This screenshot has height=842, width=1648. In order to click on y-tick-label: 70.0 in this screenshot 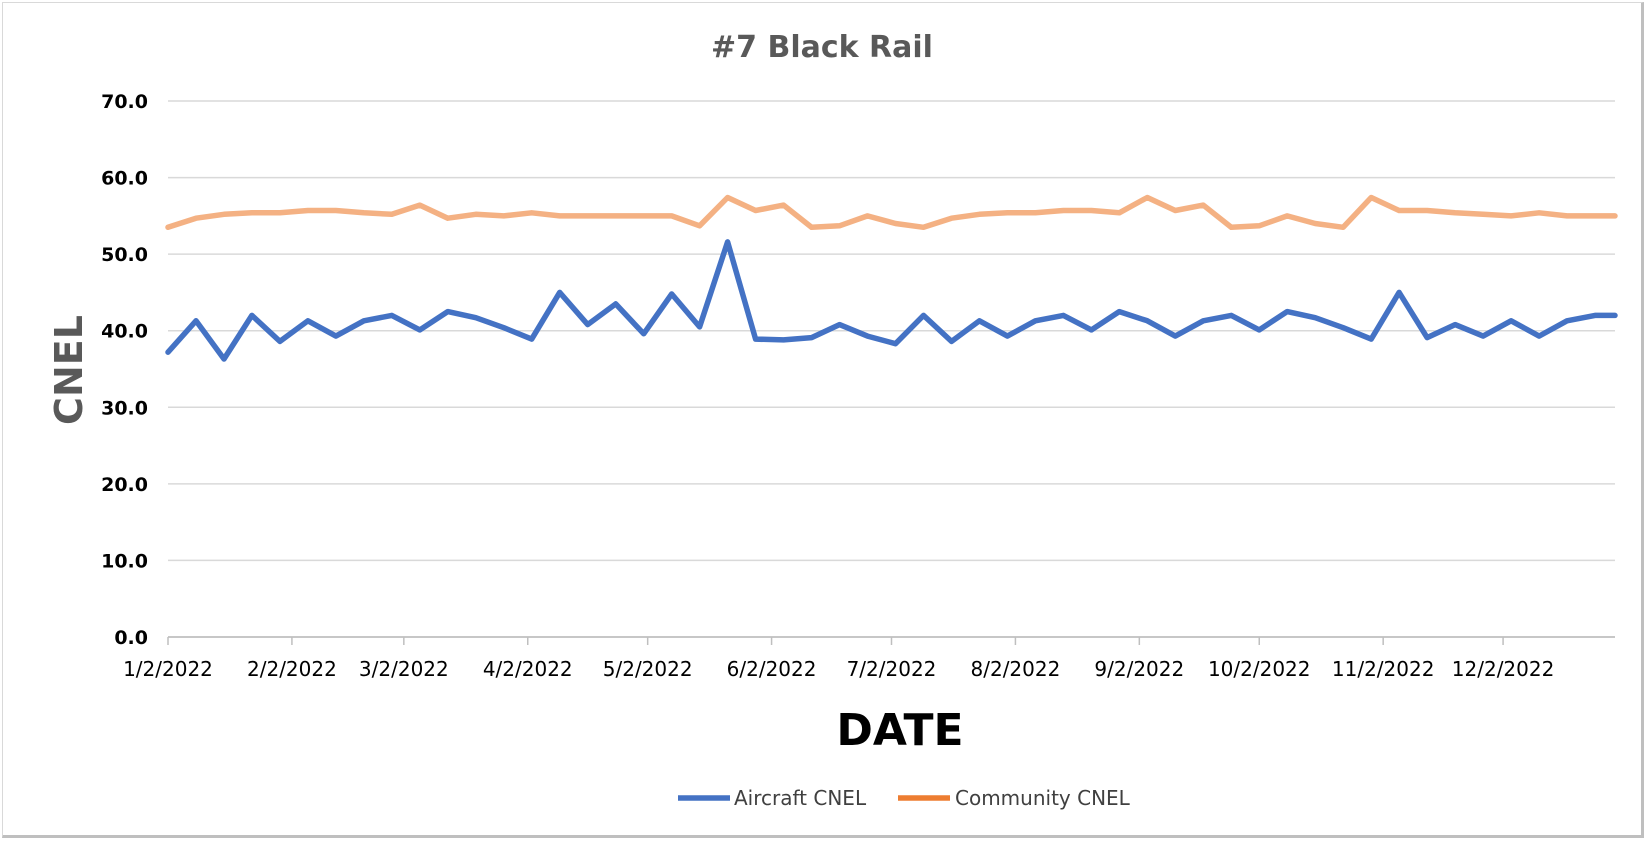, I will do `click(124, 102)`.